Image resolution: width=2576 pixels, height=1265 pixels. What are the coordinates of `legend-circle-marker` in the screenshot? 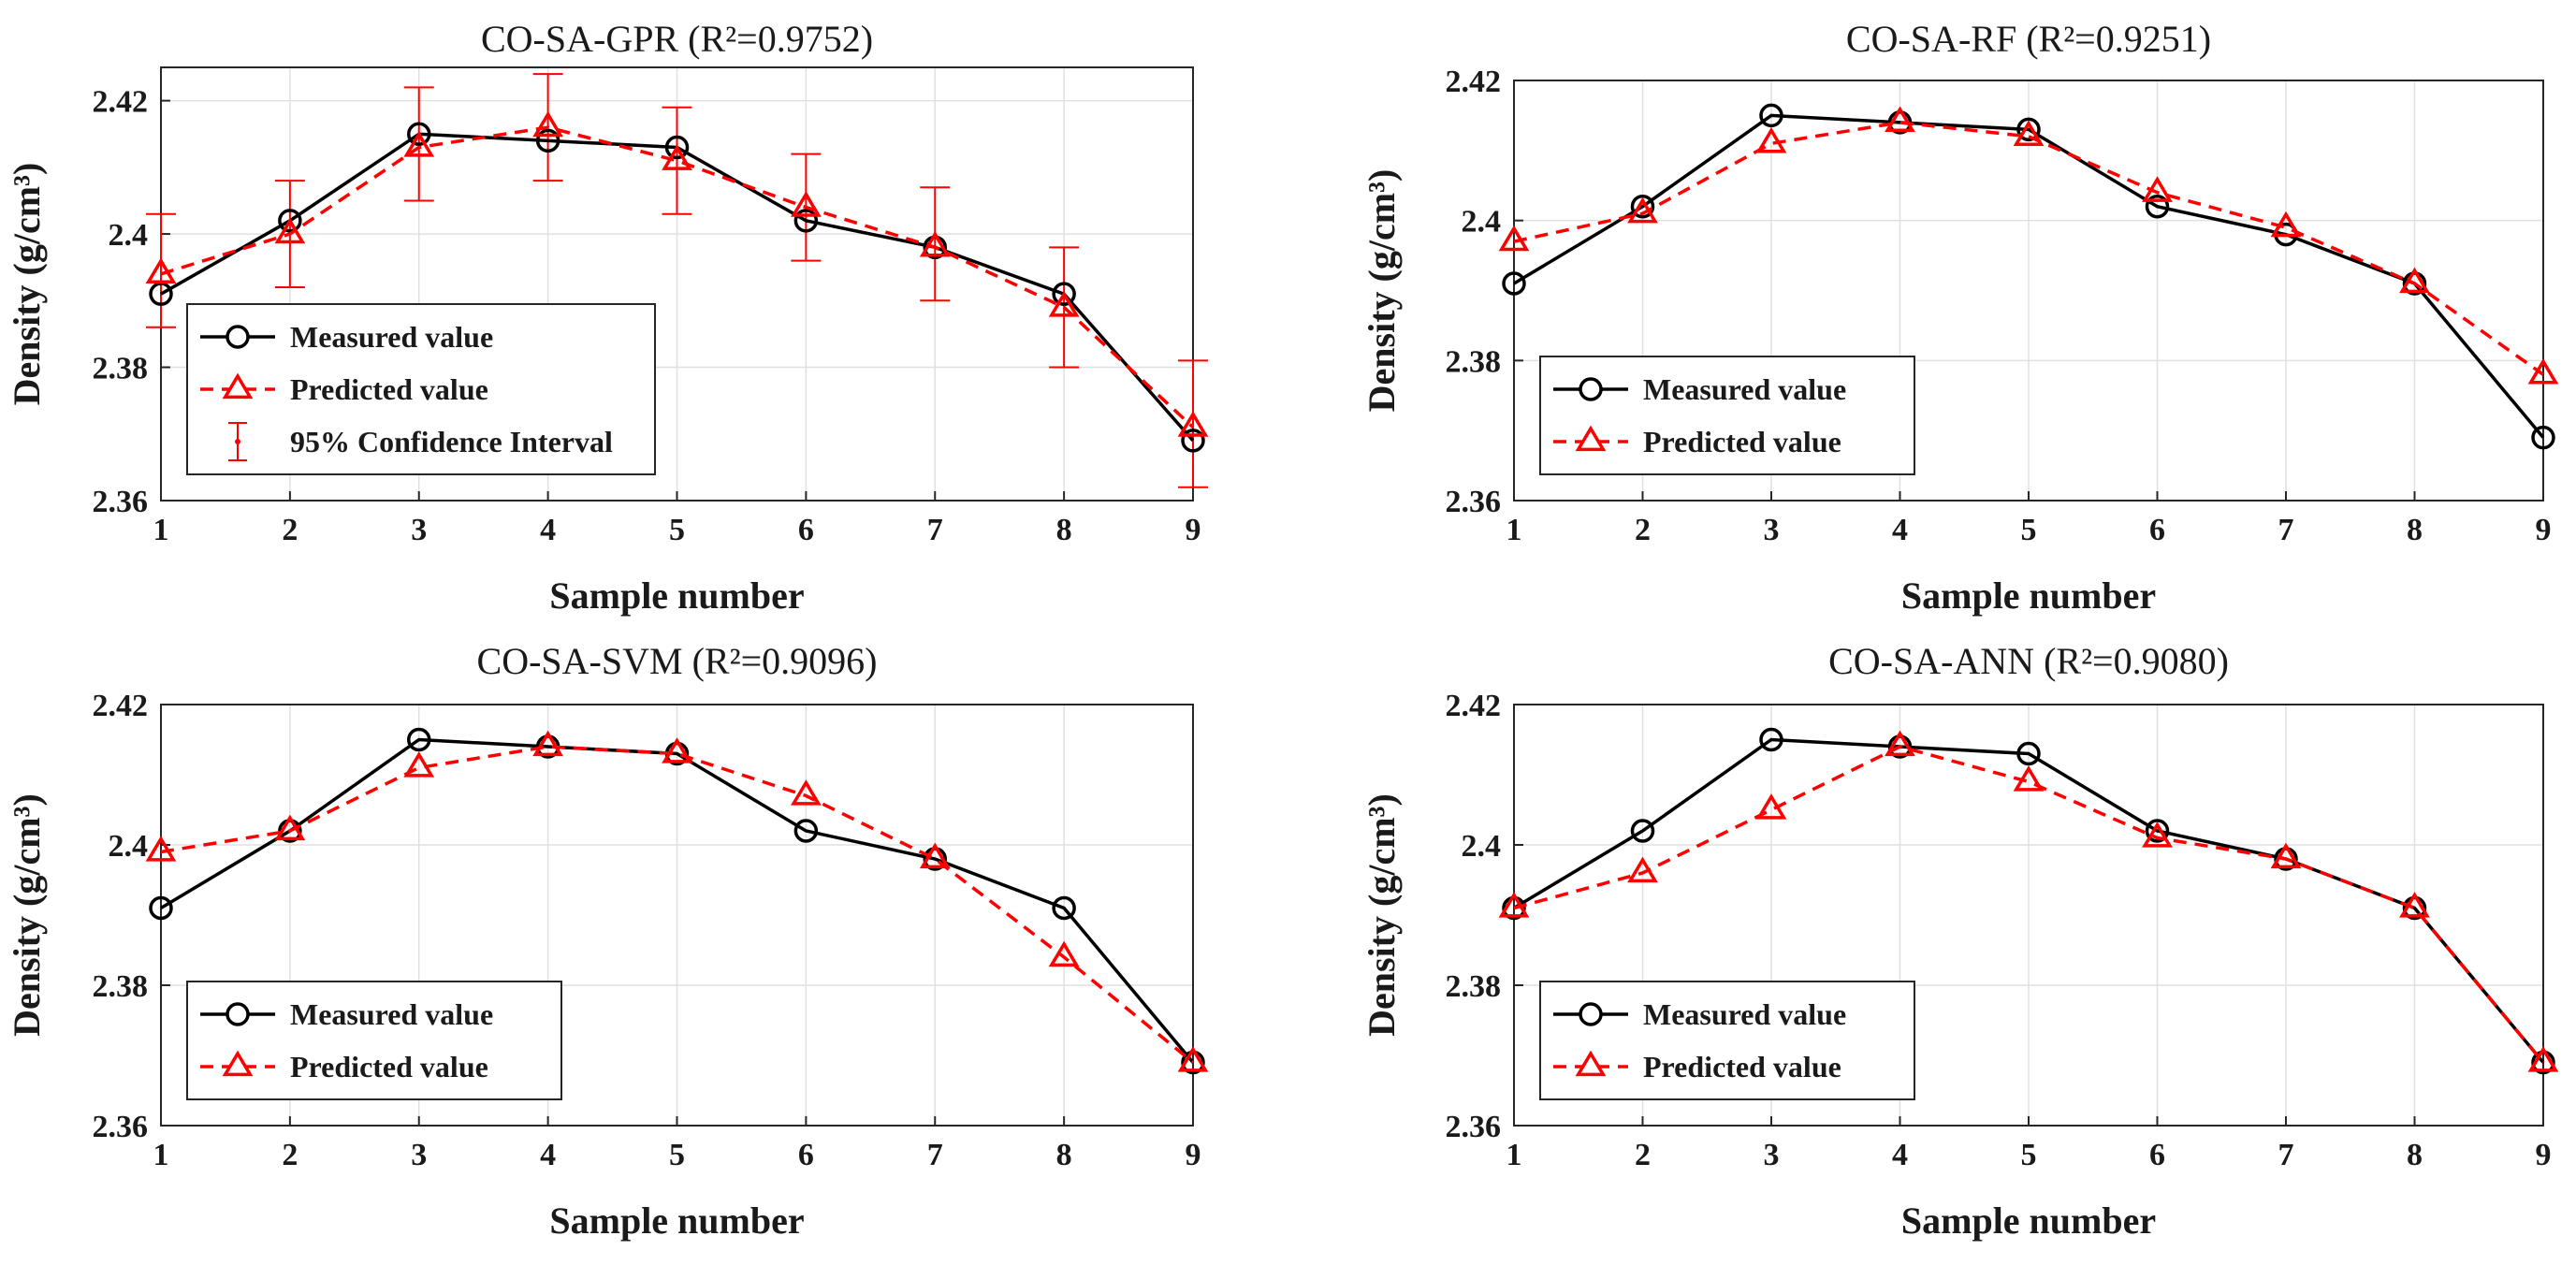 It's located at (238, 1014).